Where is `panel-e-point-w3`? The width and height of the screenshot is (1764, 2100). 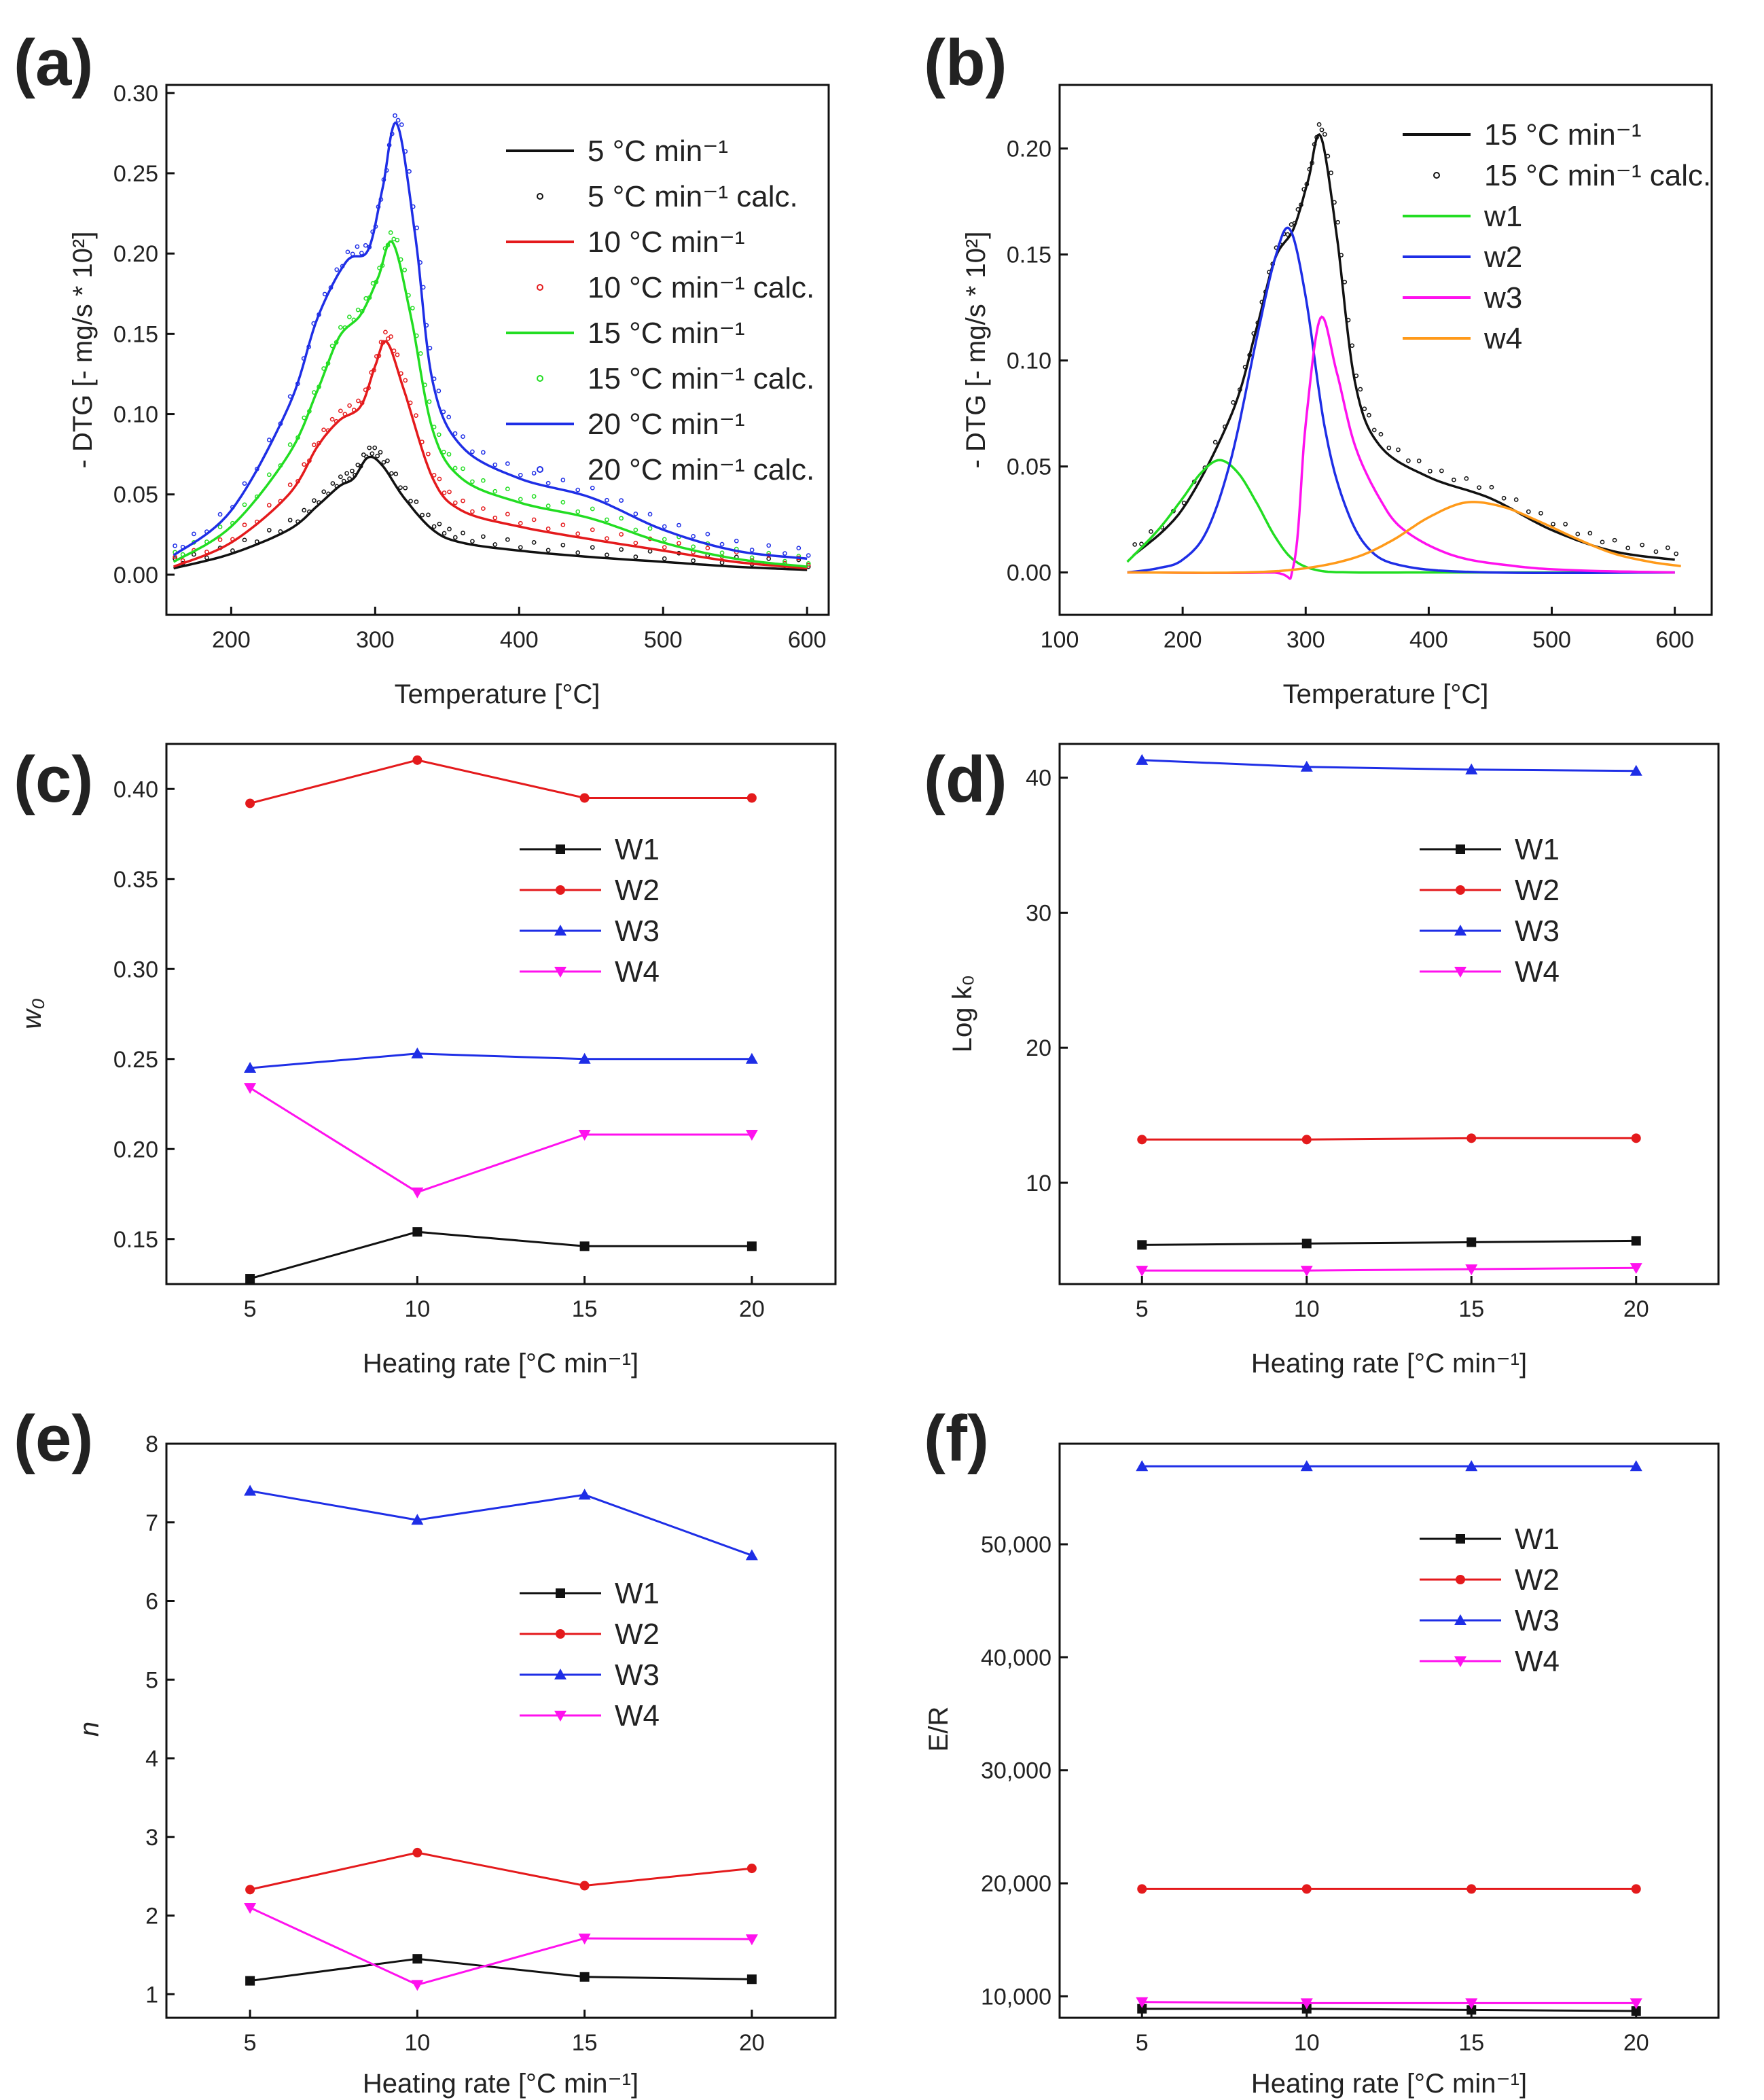
panel-e-point-w3 is located at coordinates (584, 1495).